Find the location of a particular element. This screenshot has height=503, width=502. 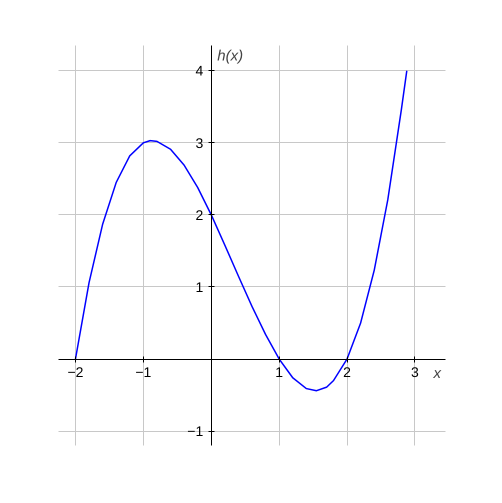

y-tick-label: 3 is located at coordinates (199, 142).